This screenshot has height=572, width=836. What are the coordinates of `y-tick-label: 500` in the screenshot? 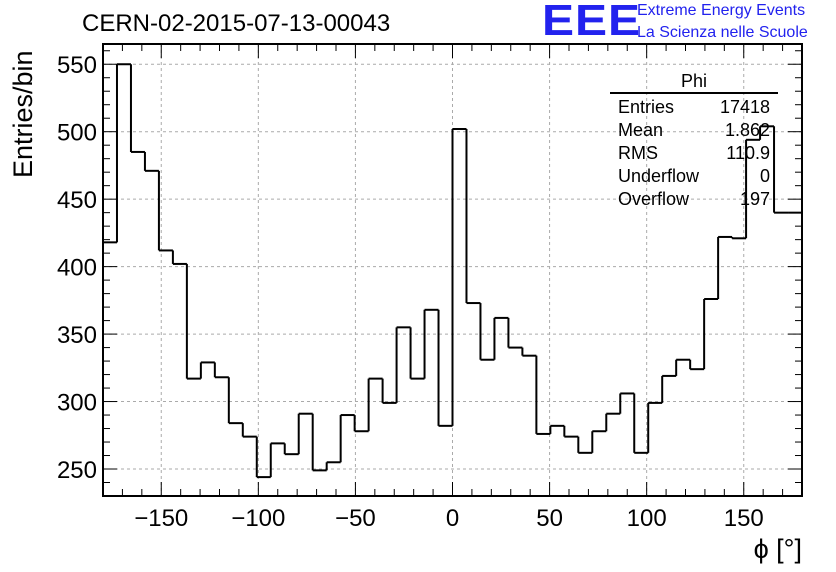 It's located at (77, 133).